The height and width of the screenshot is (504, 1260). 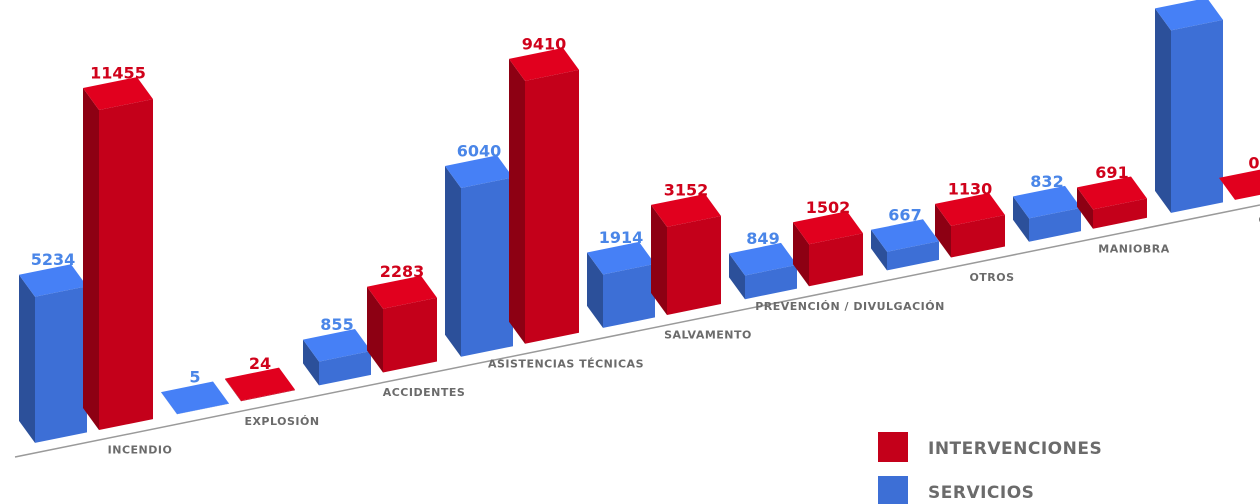 I want to click on value-label: 1914, so click(x=621, y=237).